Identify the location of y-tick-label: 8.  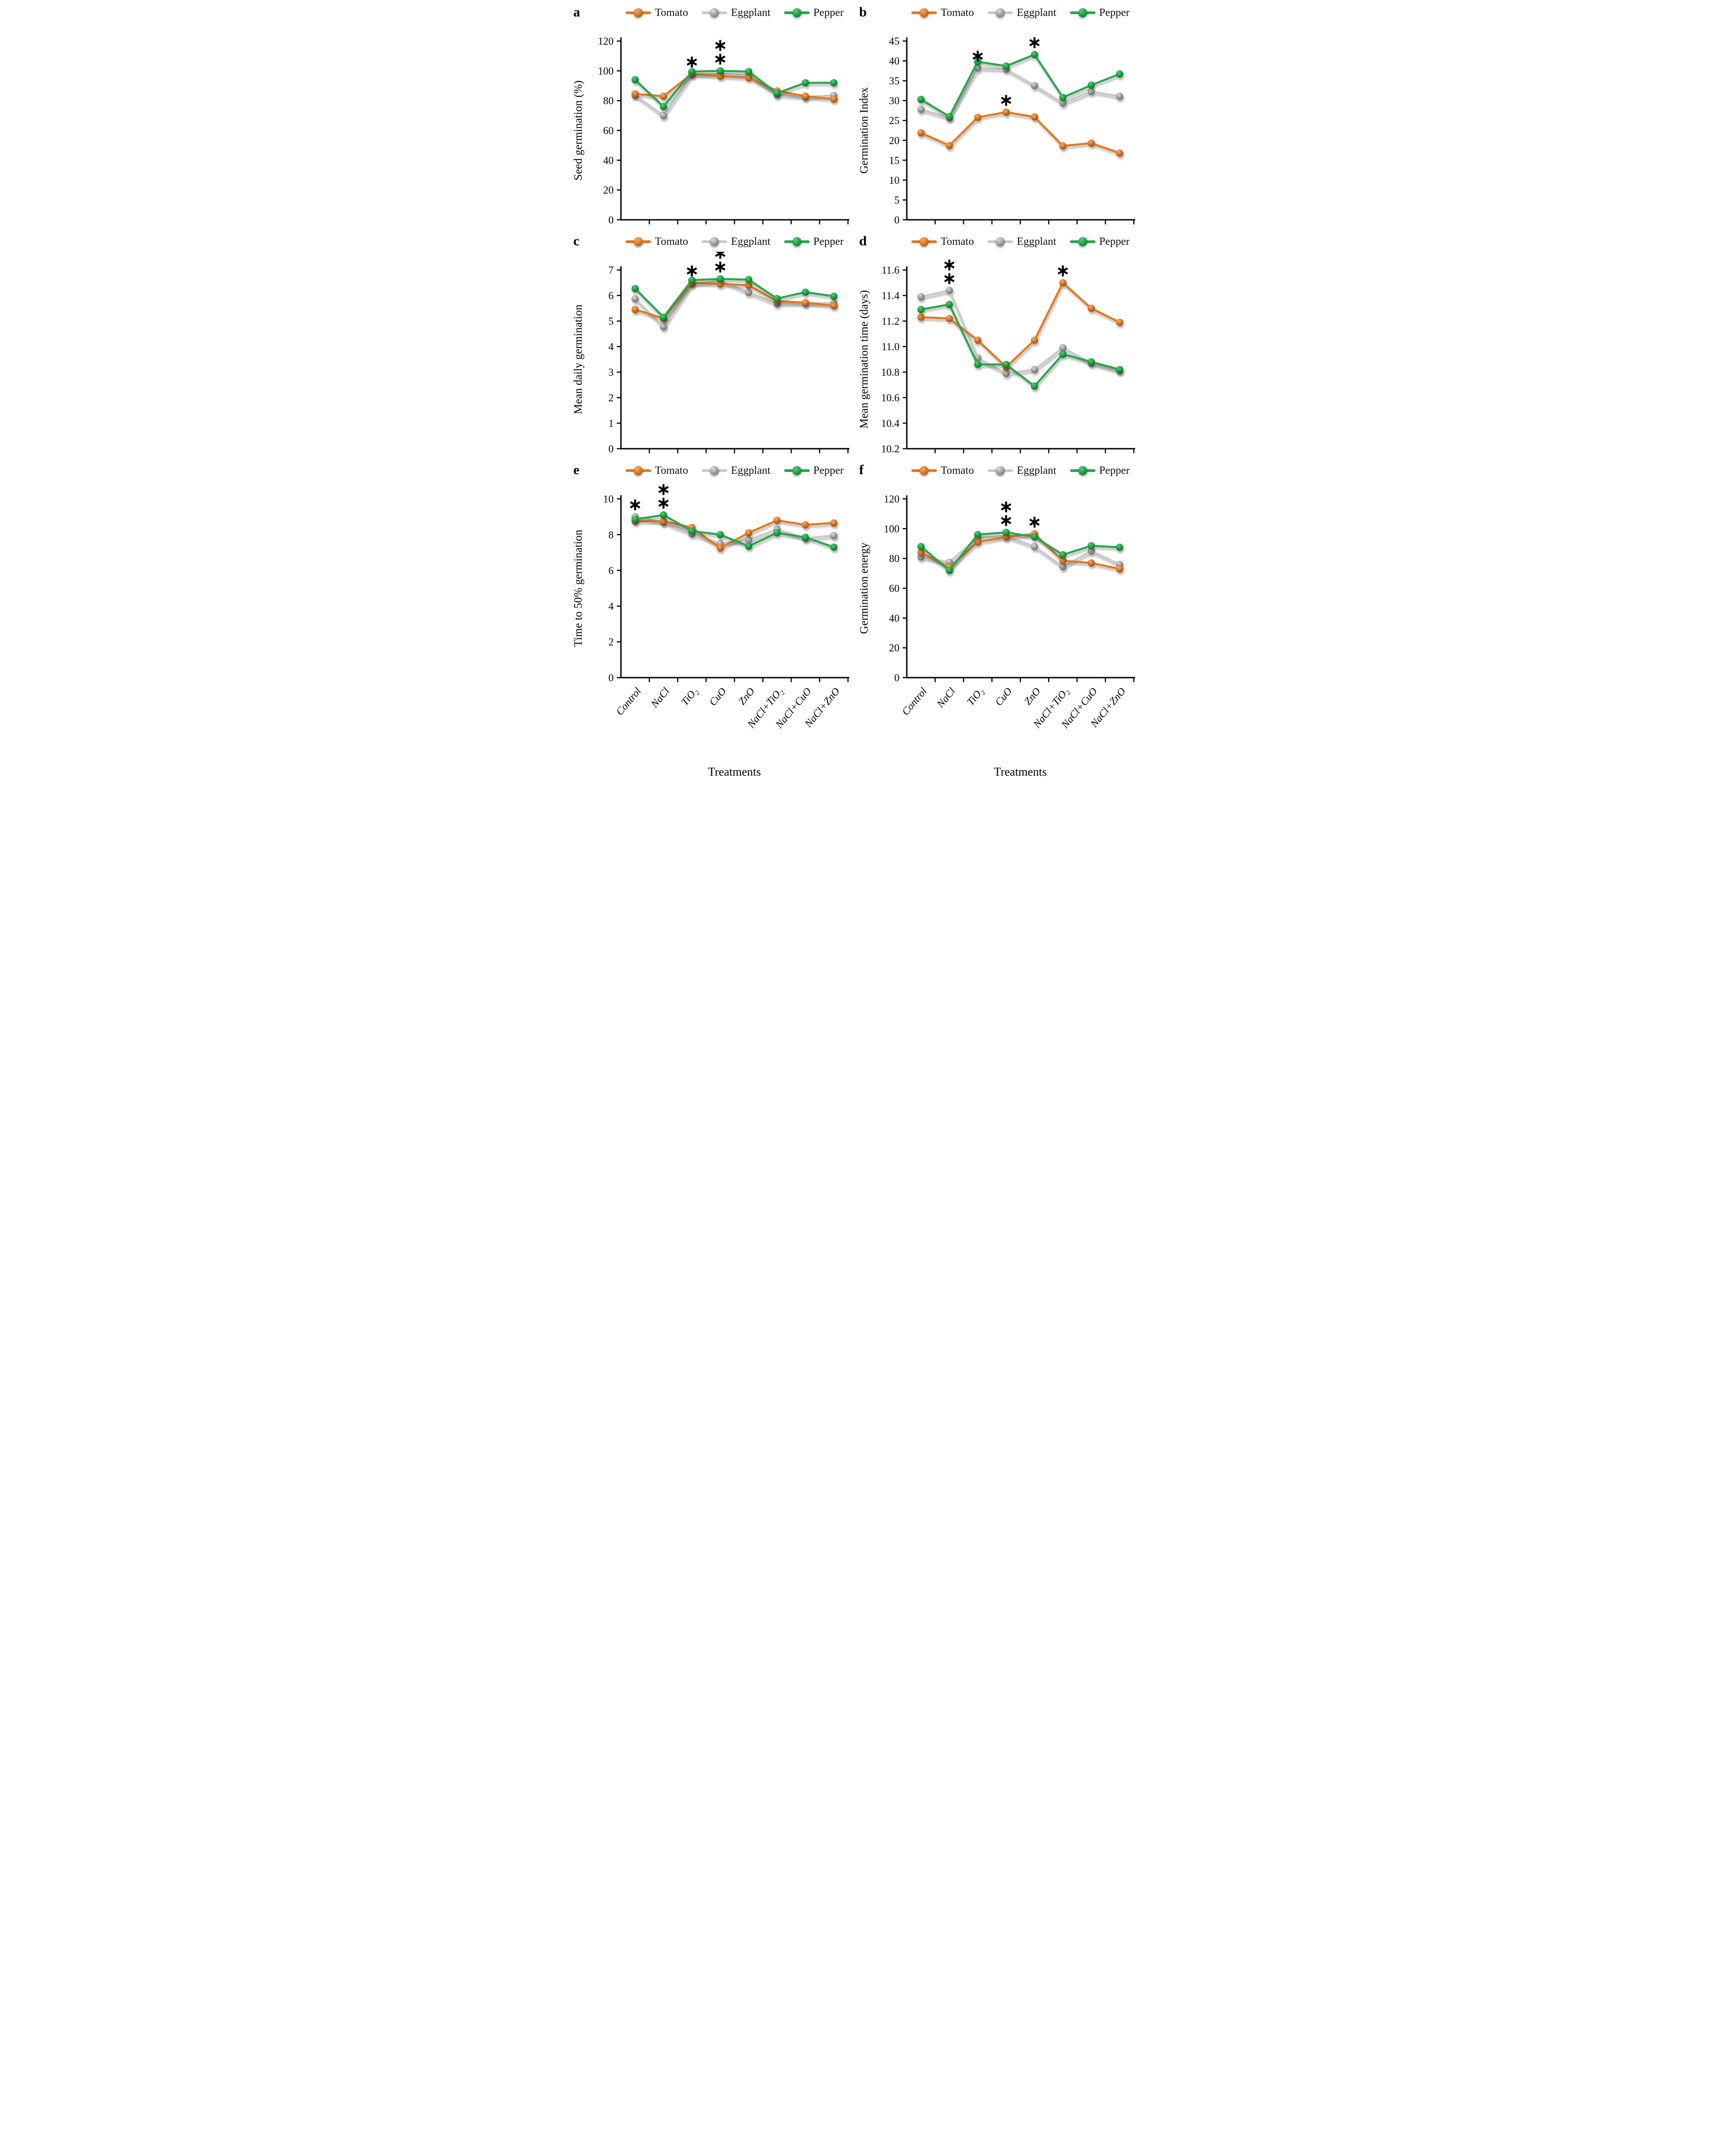
(611, 534).